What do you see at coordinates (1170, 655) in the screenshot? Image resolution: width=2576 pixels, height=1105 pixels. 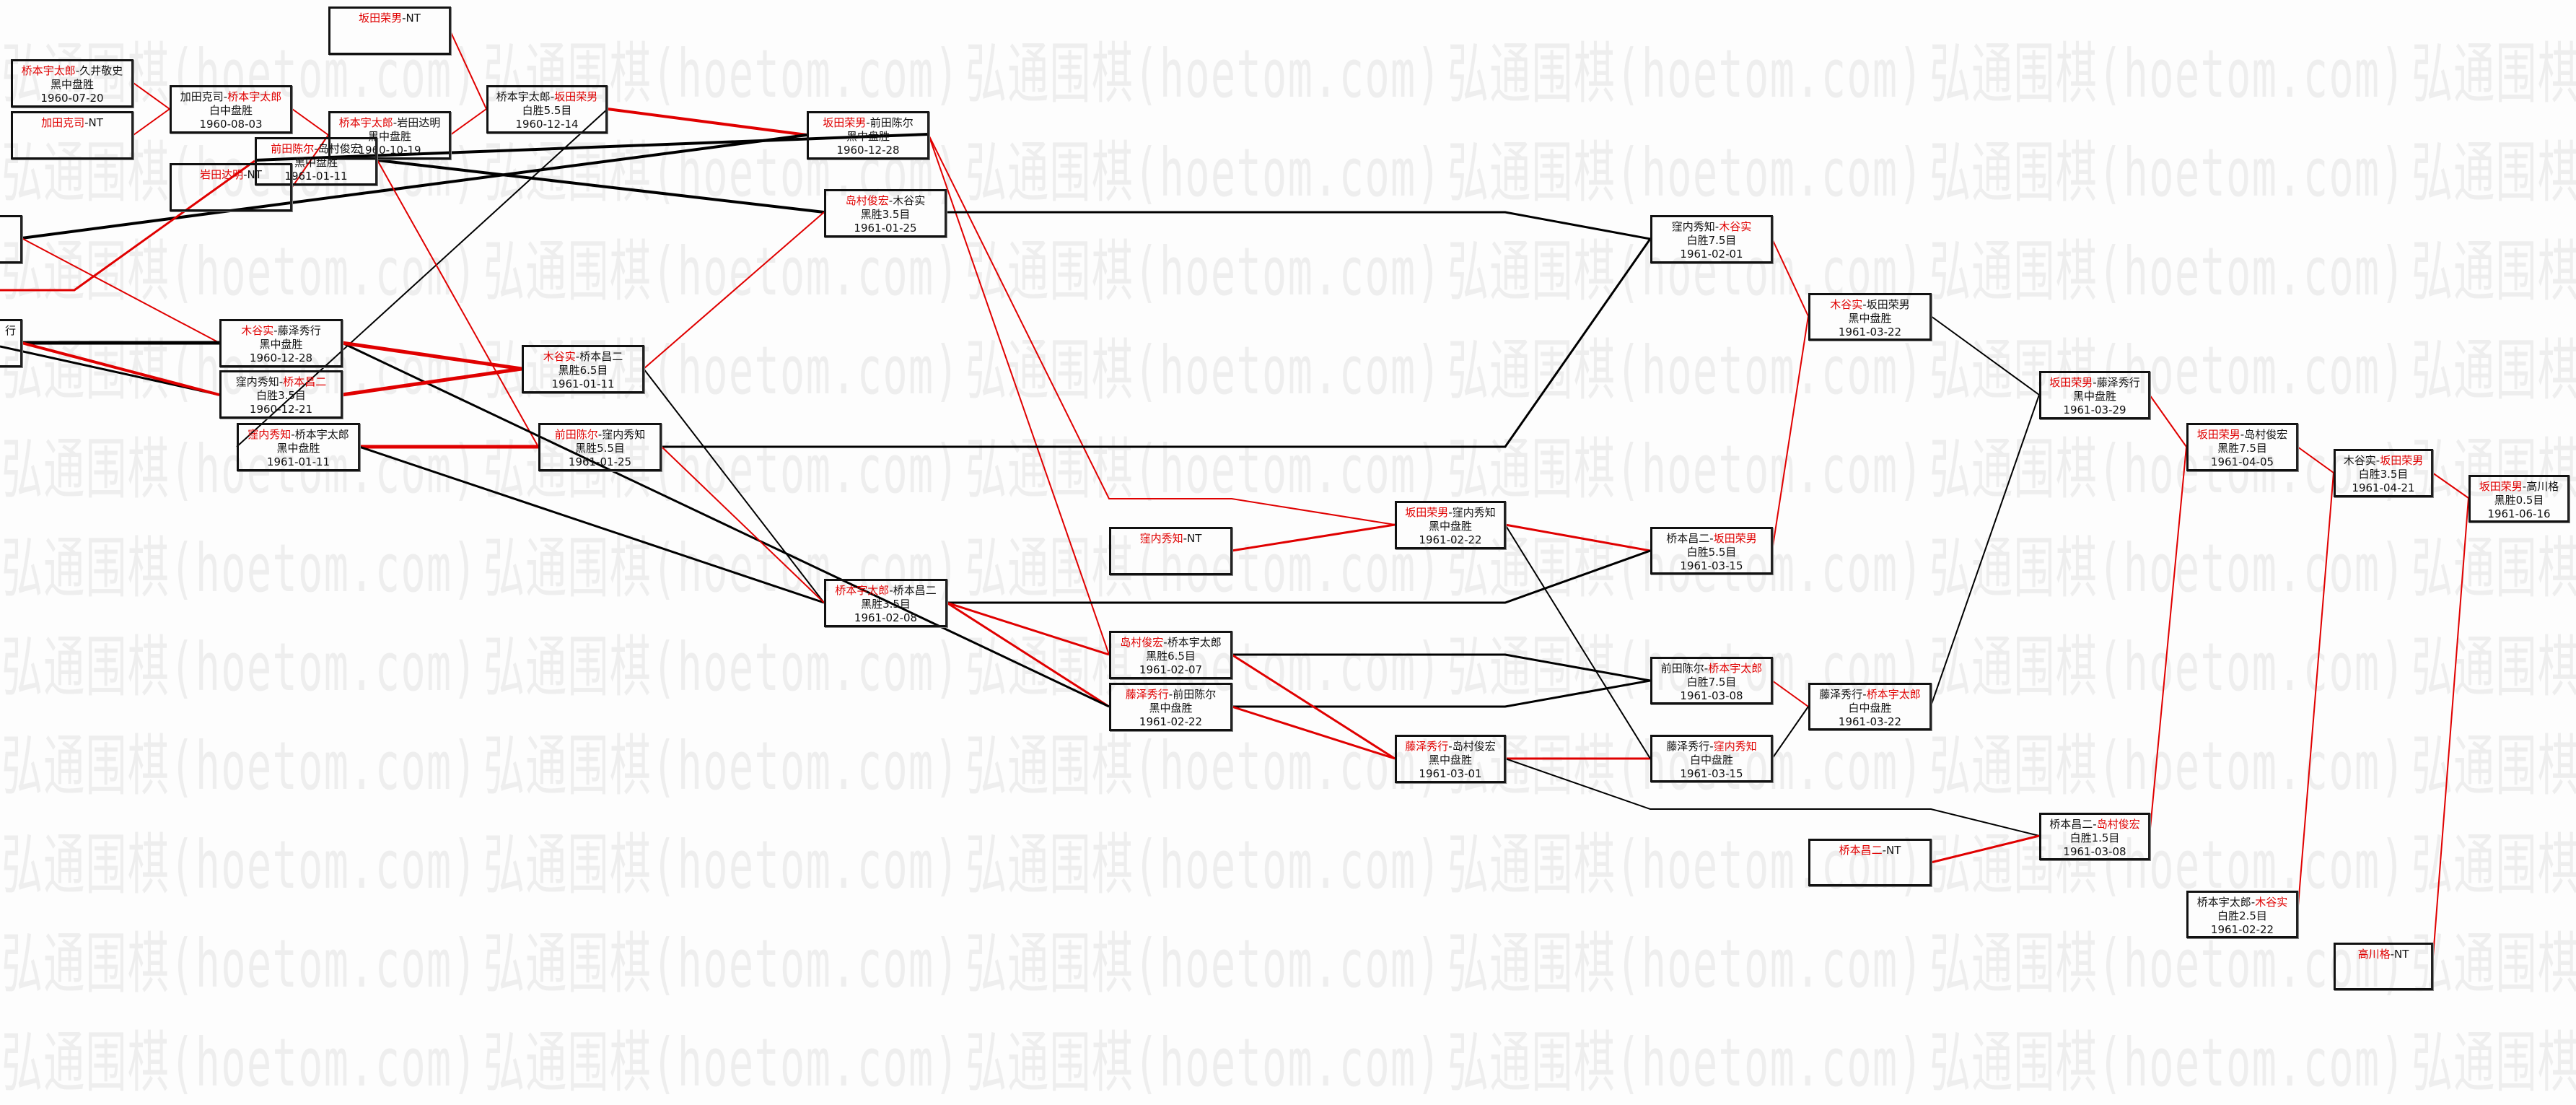 I see `game-node: 岛村俊宏-桥本宇太郎 黑胜6.5目 1961-02-07` at bounding box center [1170, 655].